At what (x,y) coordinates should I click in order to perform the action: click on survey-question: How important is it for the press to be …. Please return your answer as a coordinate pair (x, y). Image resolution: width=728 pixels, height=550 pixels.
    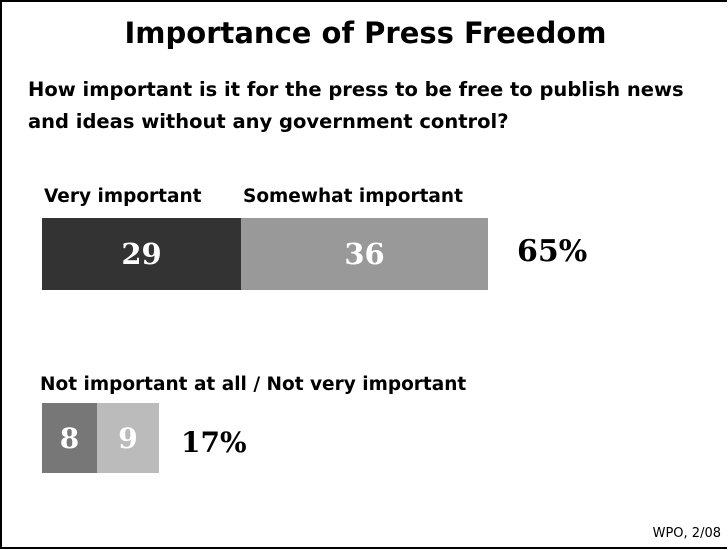
    Looking at the image, I should click on (356, 105).